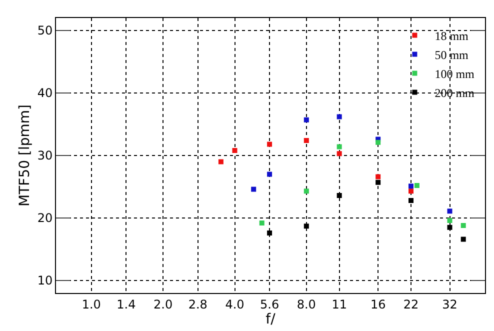 This screenshot has width=494, height=331. I want to click on y-tick-label: 20, so click(45, 218).